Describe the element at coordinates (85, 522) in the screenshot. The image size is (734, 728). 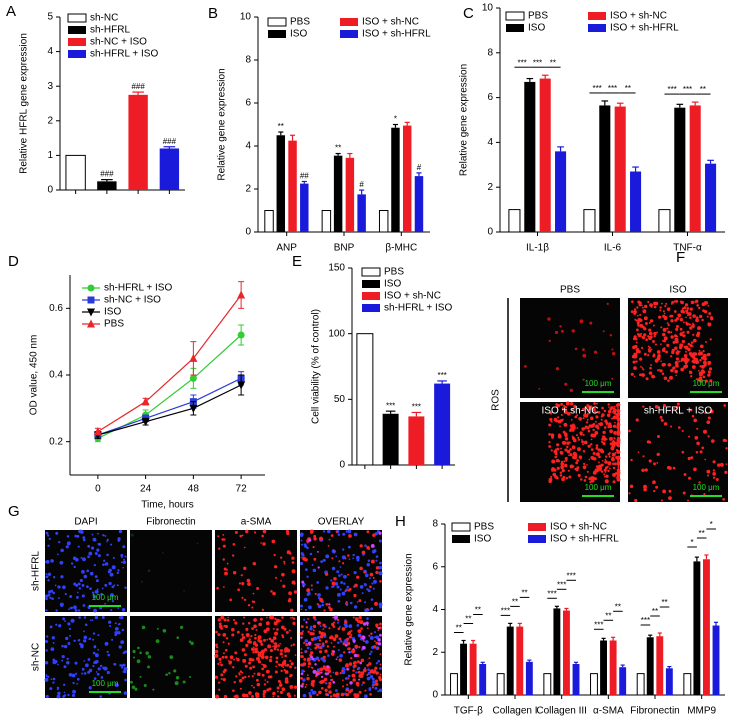
I see `column-title: DAPI` at that location.